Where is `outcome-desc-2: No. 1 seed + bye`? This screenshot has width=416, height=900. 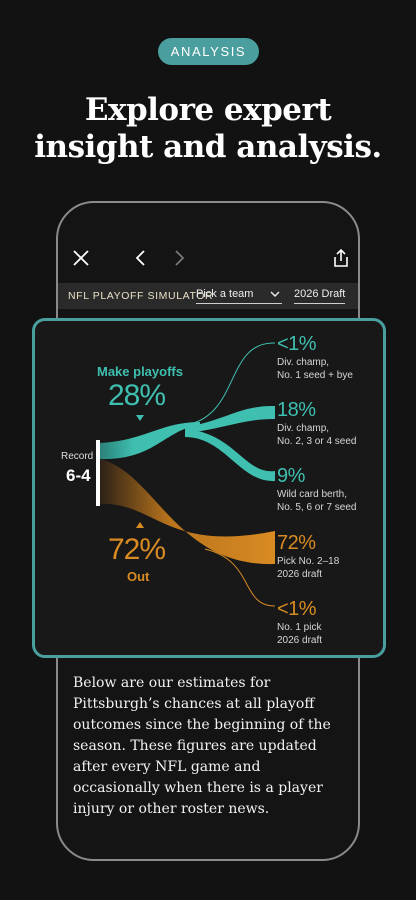 outcome-desc-2: No. 1 seed + bye is located at coordinates (315, 375).